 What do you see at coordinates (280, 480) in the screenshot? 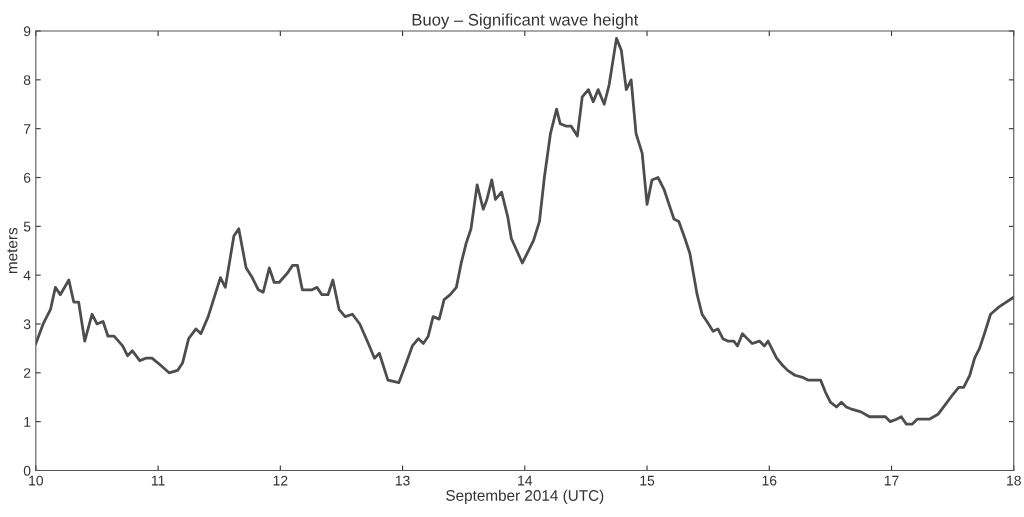
I see `x-tick-label: 12` at bounding box center [280, 480].